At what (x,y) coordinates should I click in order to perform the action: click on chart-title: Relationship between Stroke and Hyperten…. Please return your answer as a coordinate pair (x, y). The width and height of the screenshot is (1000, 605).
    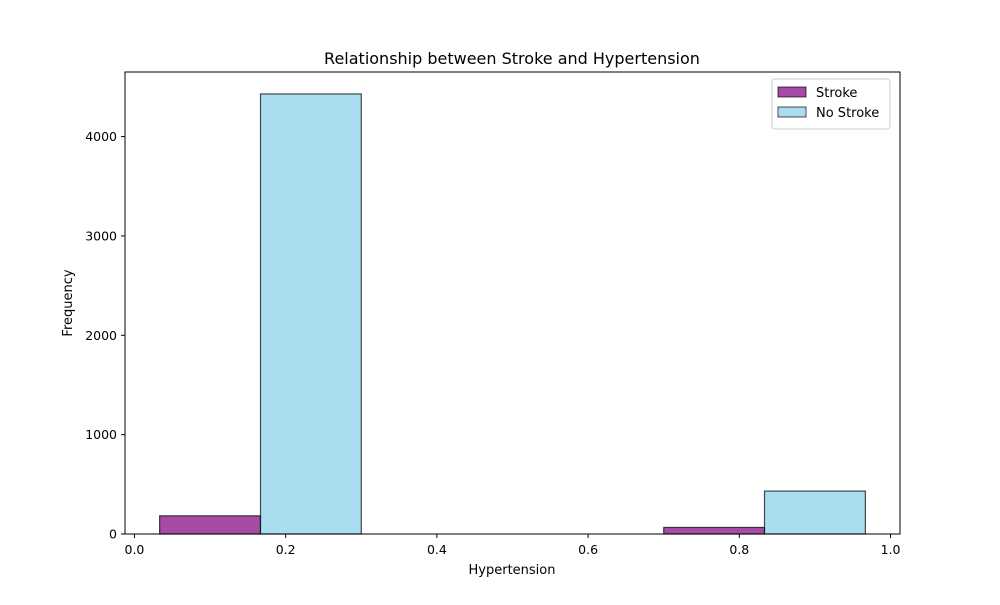
    Looking at the image, I should click on (512, 58).